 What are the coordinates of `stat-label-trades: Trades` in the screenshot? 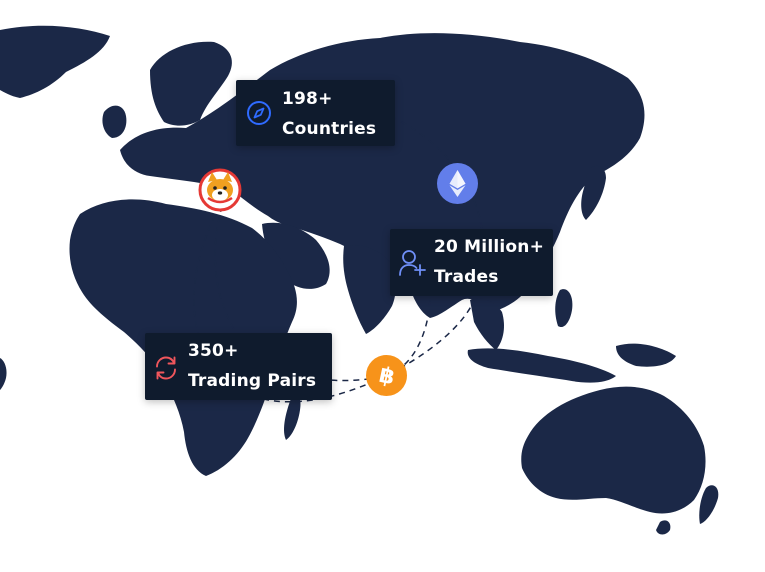 It's located at (466, 277).